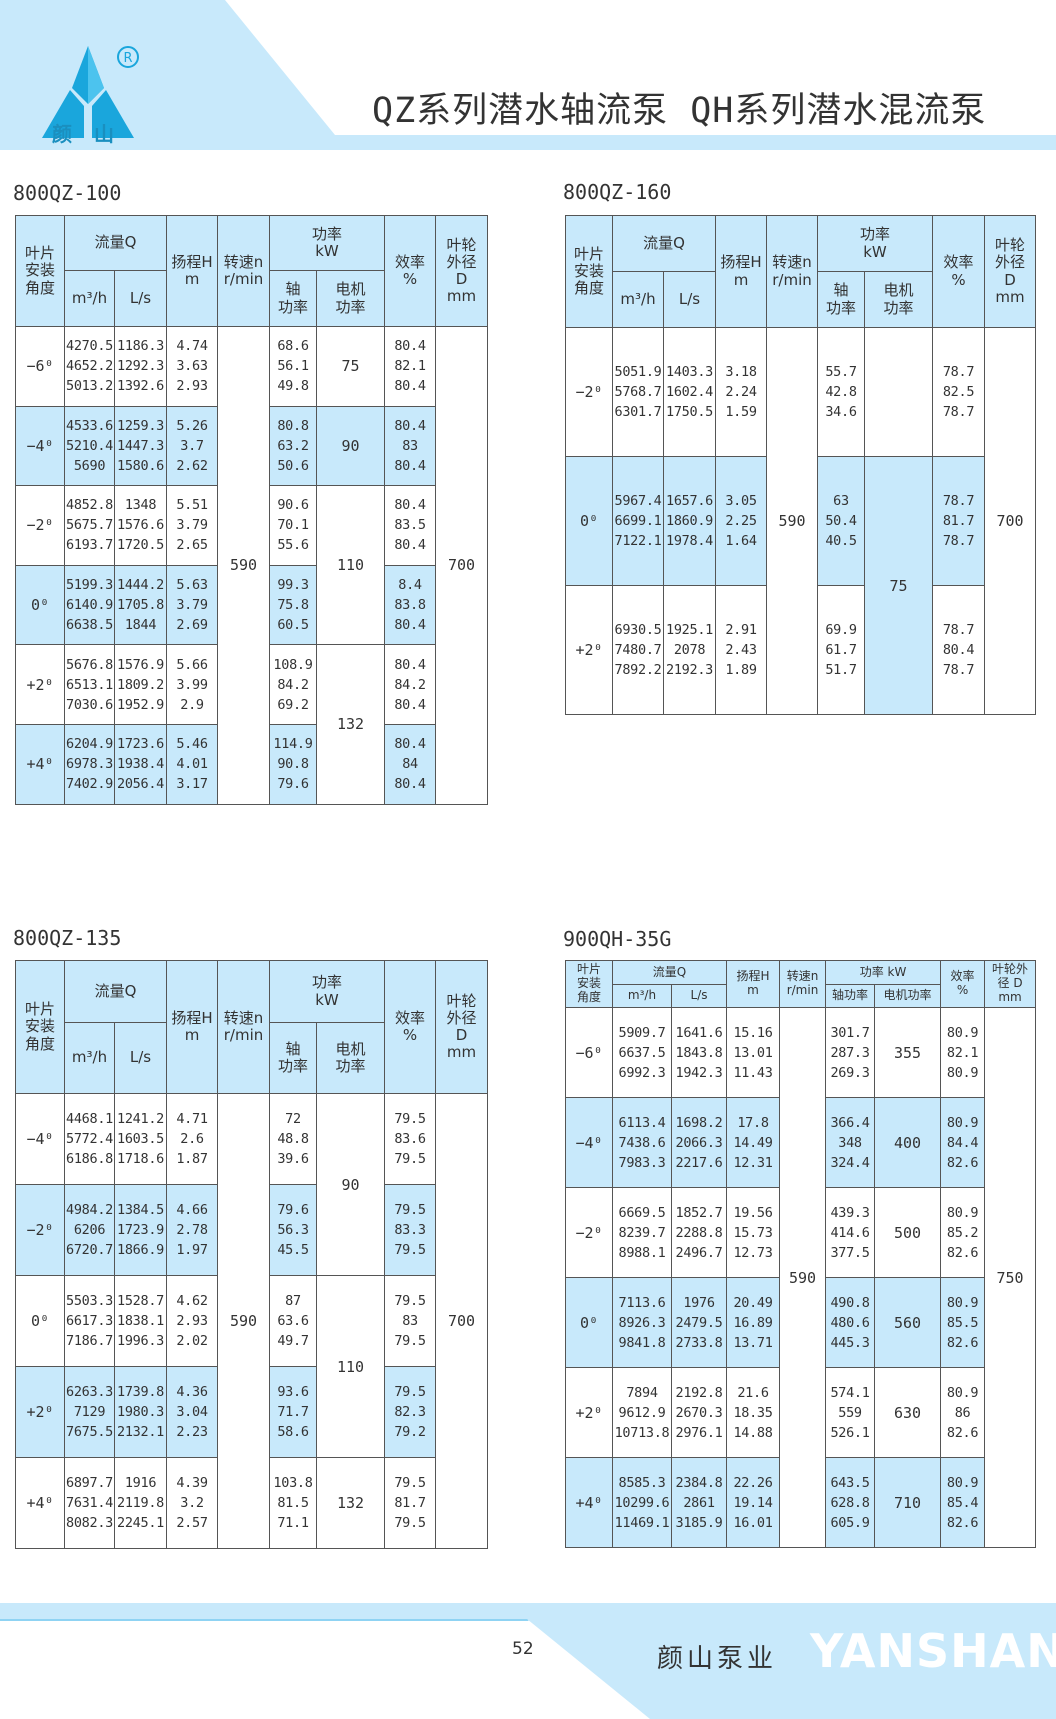 Image resolution: width=1056 pixels, height=1719 pixels. I want to click on efficiency-value: 84.4, so click(962, 1142).